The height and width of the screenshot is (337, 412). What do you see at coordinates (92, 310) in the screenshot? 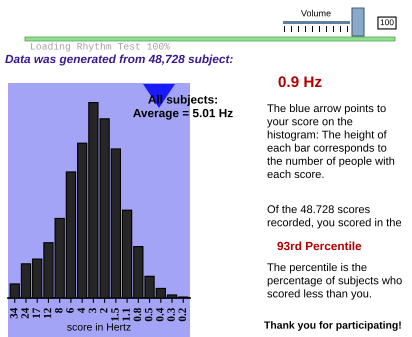
I see `x-tick-label: 3` at bounding box center [92, 310].